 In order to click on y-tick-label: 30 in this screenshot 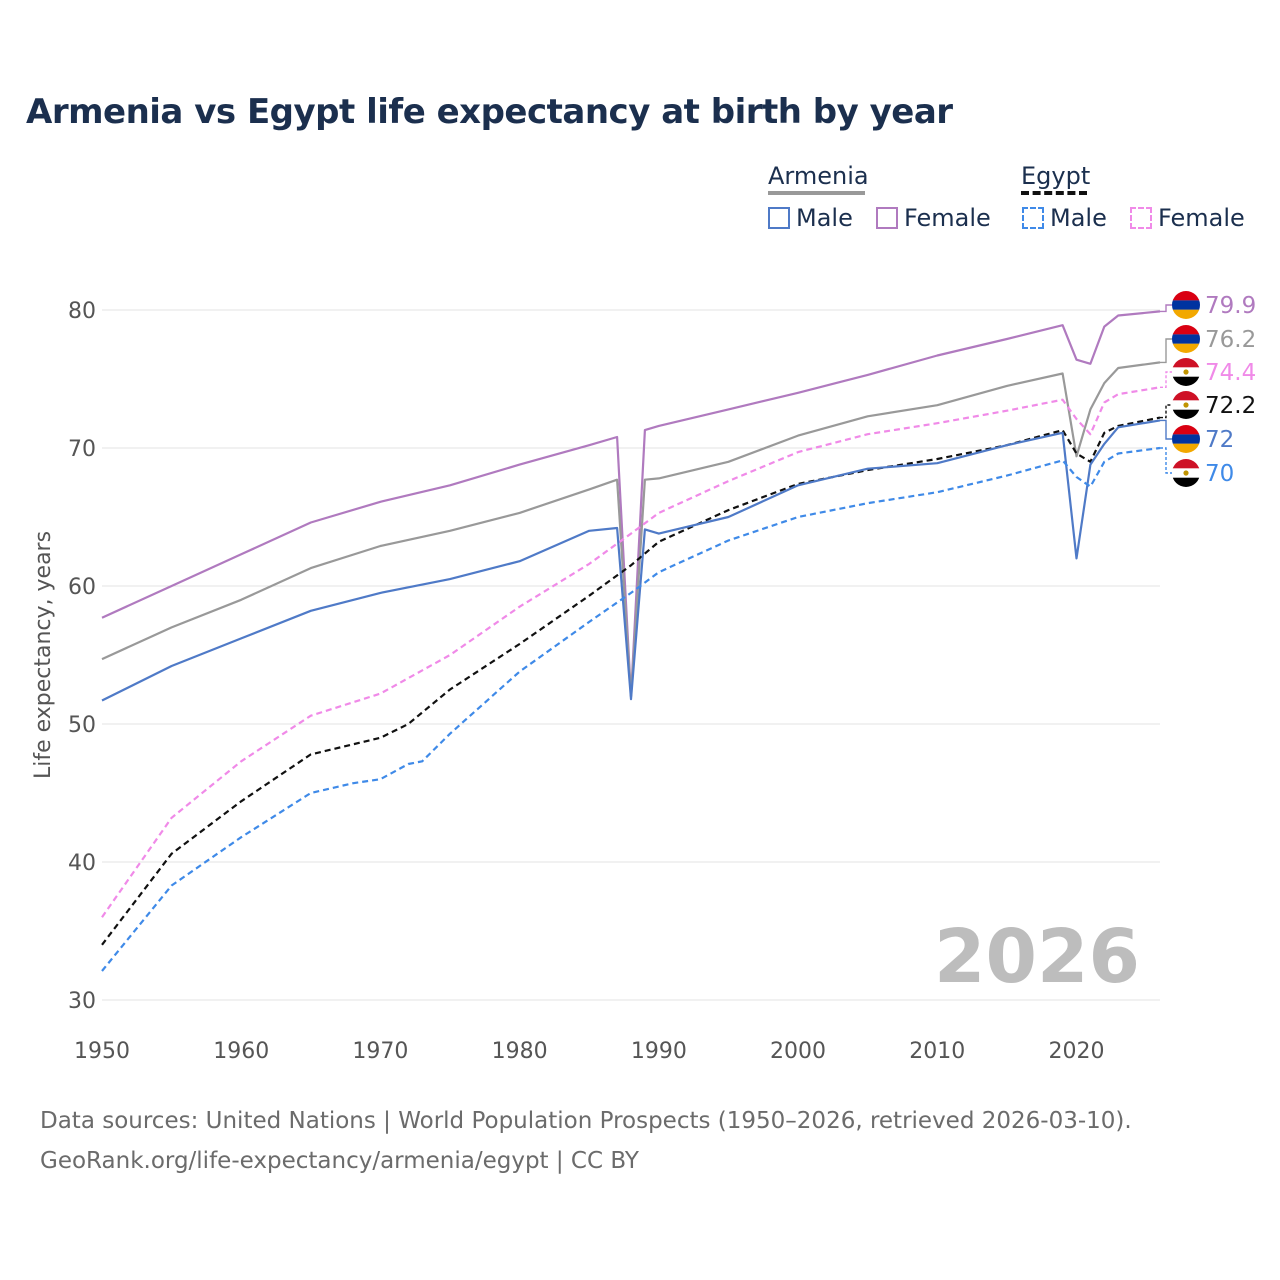, I will do `click(82, 1001)`.